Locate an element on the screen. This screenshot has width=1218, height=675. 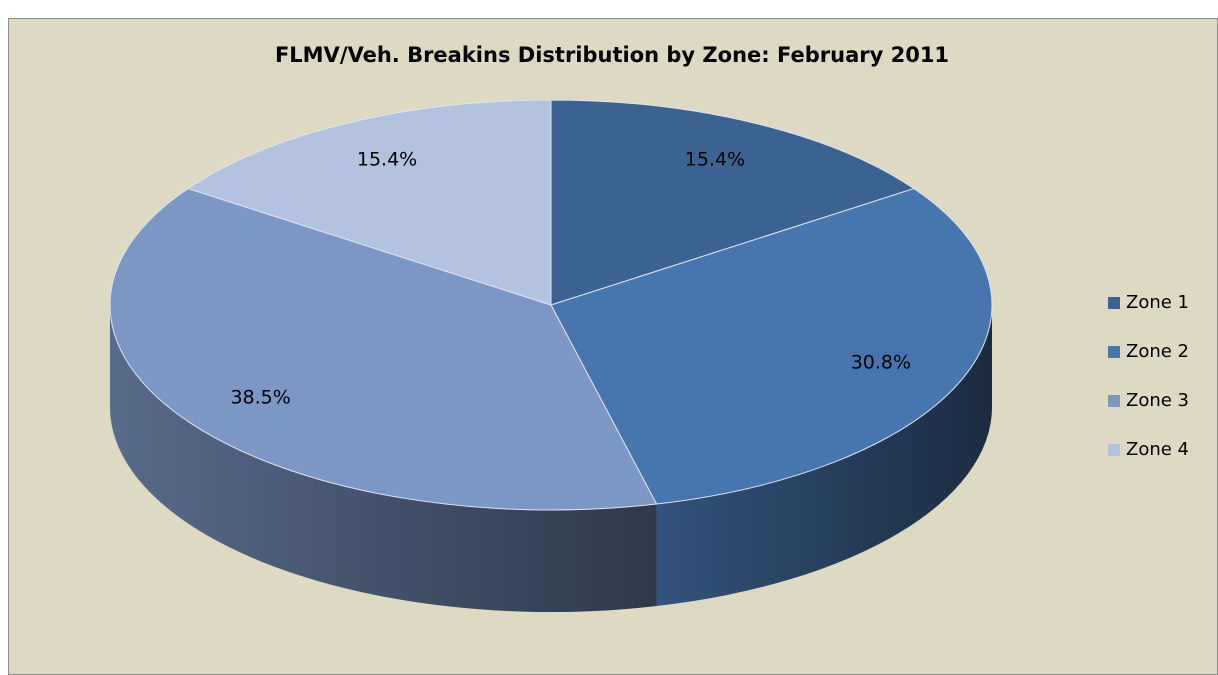
data-label: 38.5% is located at coordinates (260, 398).